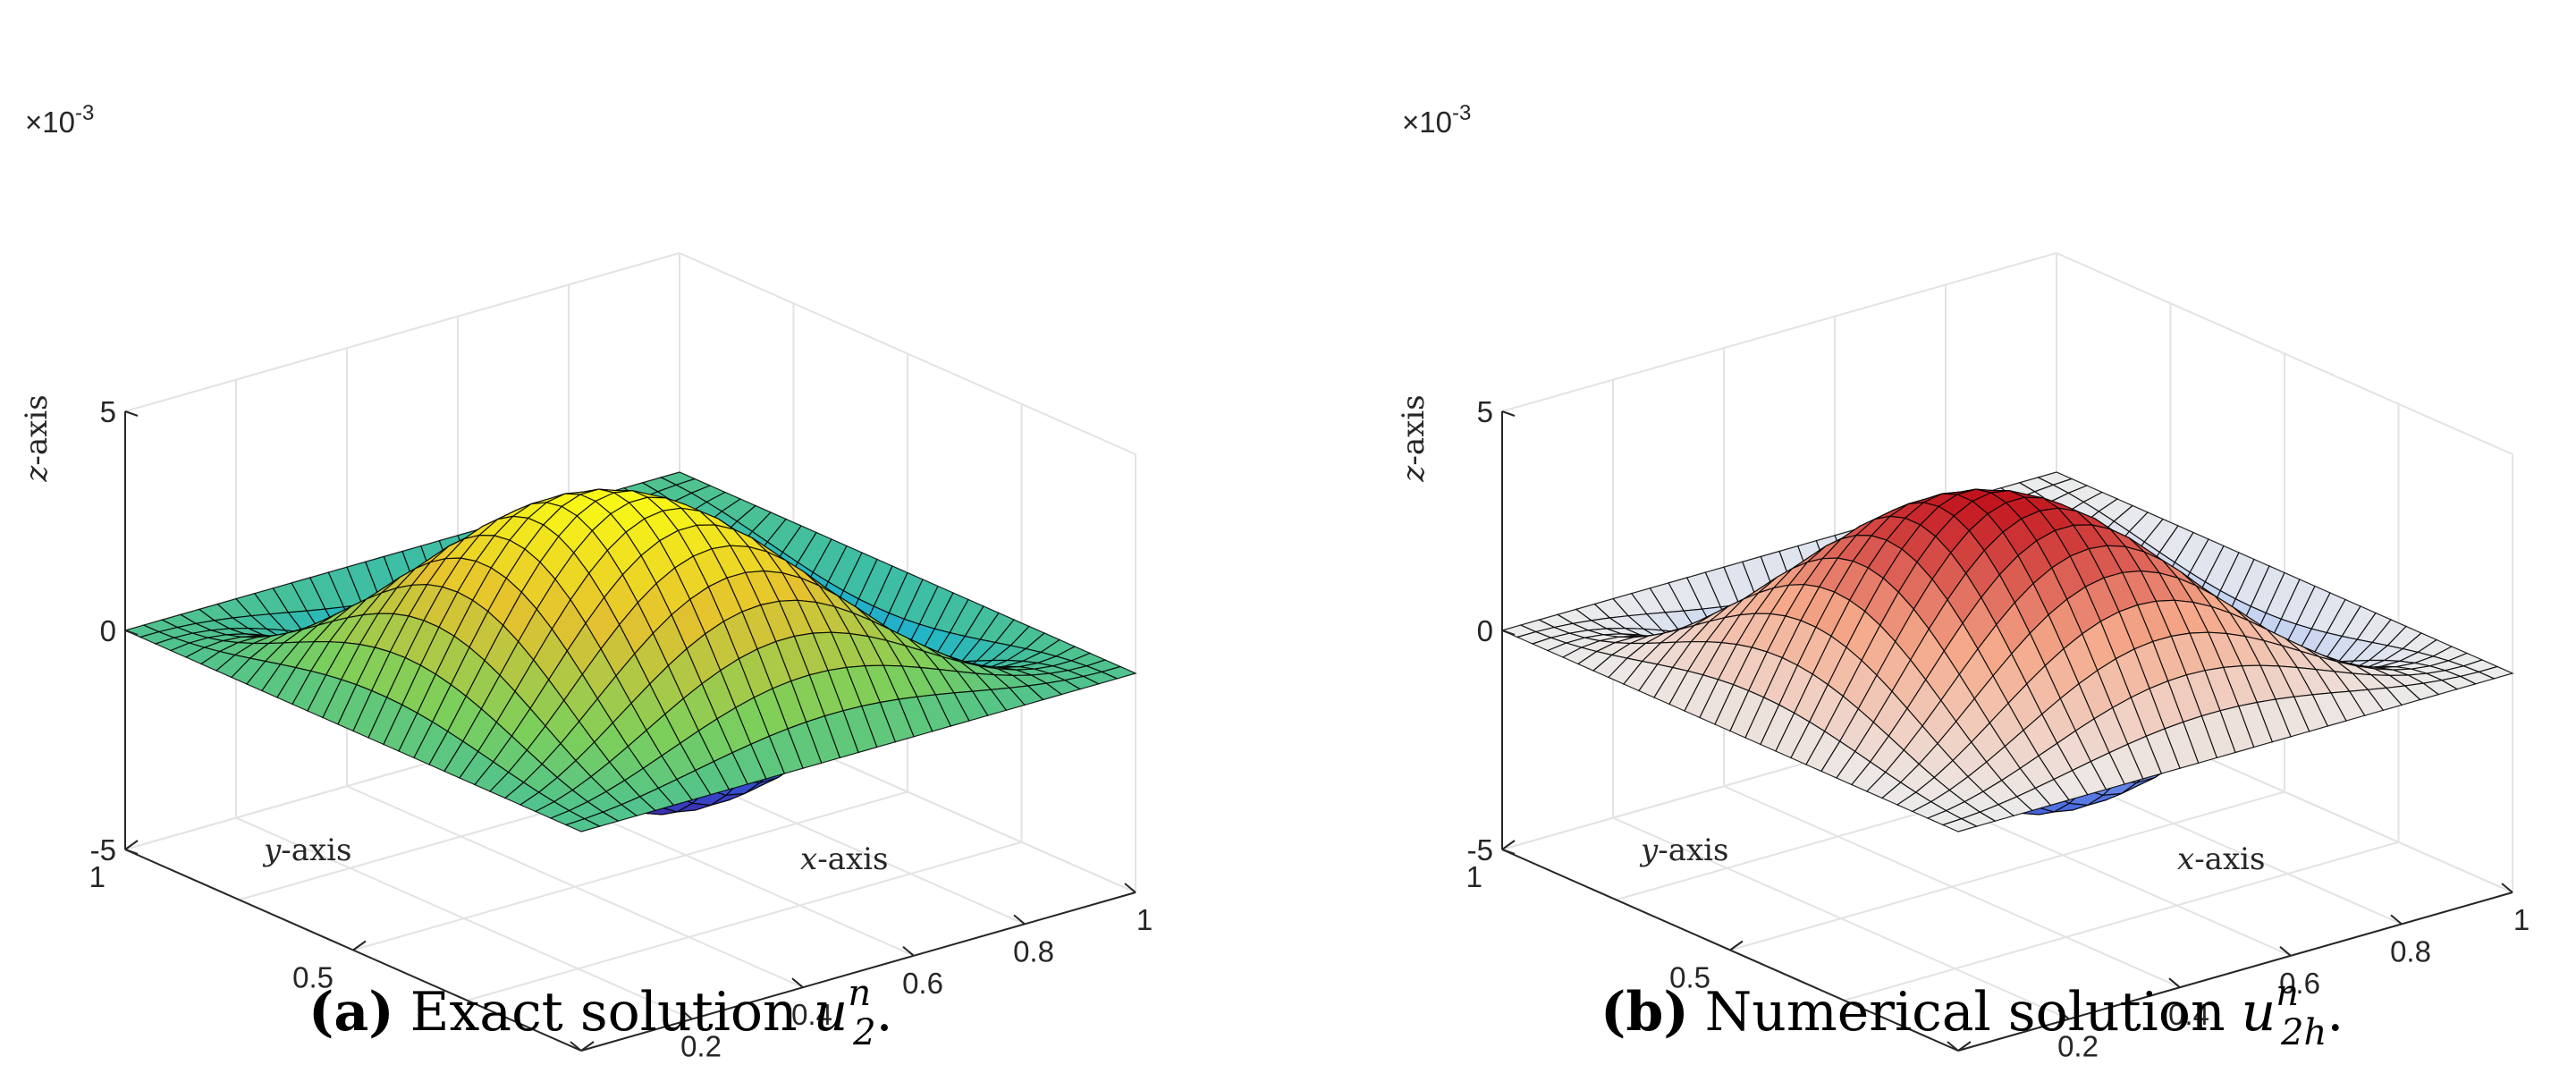 The image size is (2576, 1065). What do you see at coordinates (1414, 438) in the screenshot?
I see `panel-b-z-axis-label: z-axis` at bounding box center [1414, 438].